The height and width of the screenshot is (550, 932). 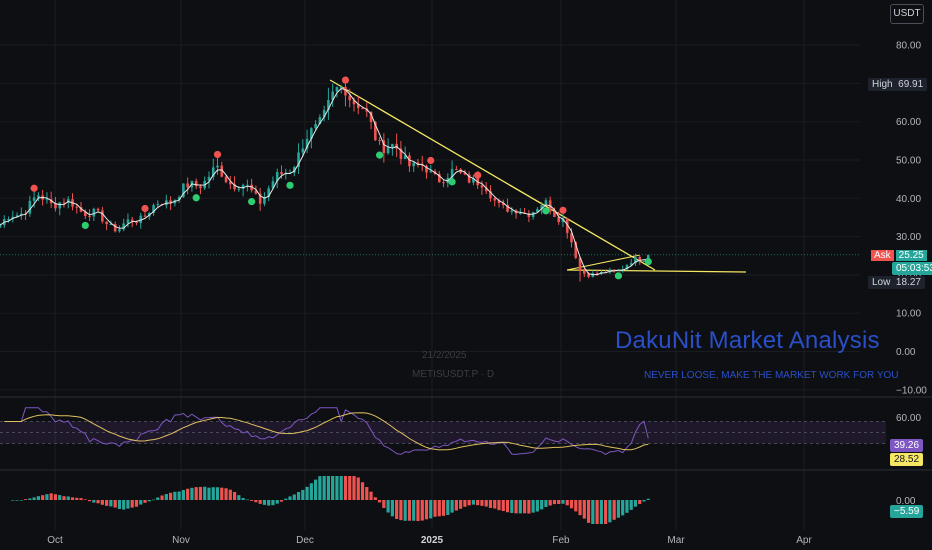 What do you see at coordinates (911, 255) in the screenshot?
I see `ask-value: 25.25` at bounding box center [911, 255].